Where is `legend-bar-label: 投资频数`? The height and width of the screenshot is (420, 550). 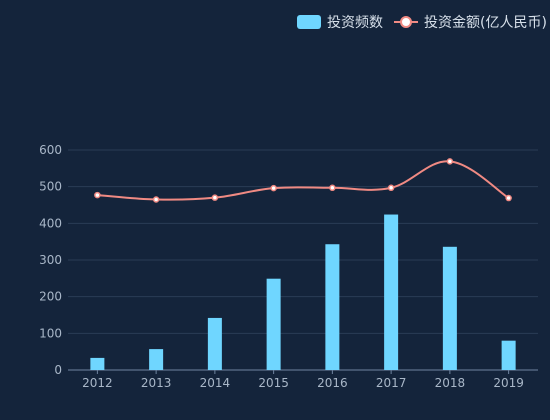 legend-bar-label: 投资频数 is located at coordinates (355, 23).